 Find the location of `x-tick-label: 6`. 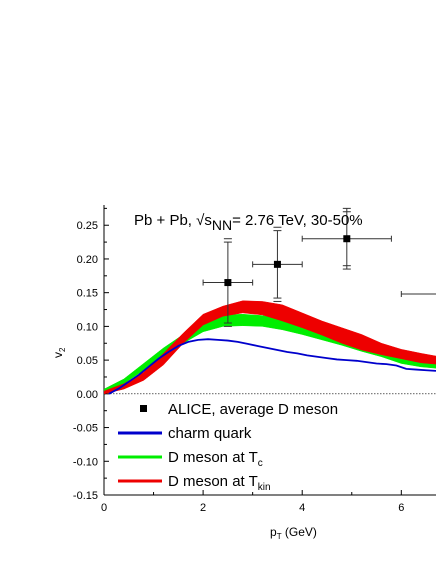

x-tick-label: 6 is located at coordinates (401, 508).